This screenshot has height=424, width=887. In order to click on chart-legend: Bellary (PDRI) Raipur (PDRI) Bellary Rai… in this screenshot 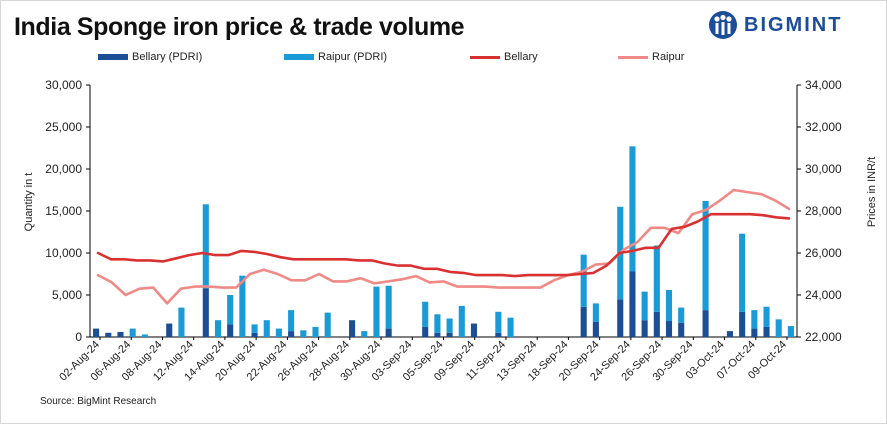, I will do `click(443, 60)`.